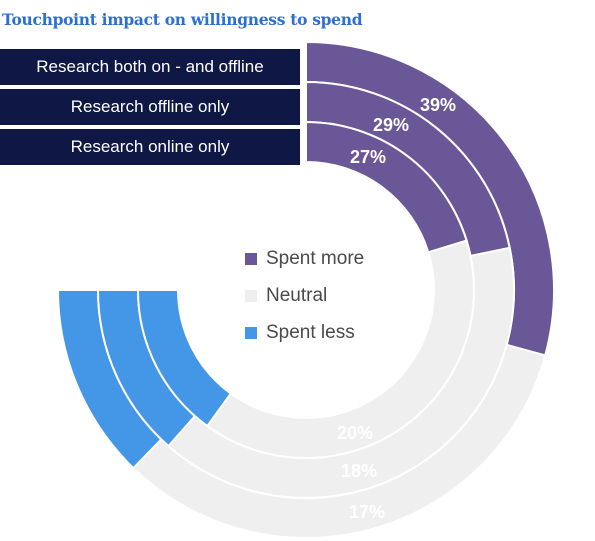 This screenshot has height=541, width=595. I want to click on legend: Spent more Neutral Spent less, so click(304, 295).